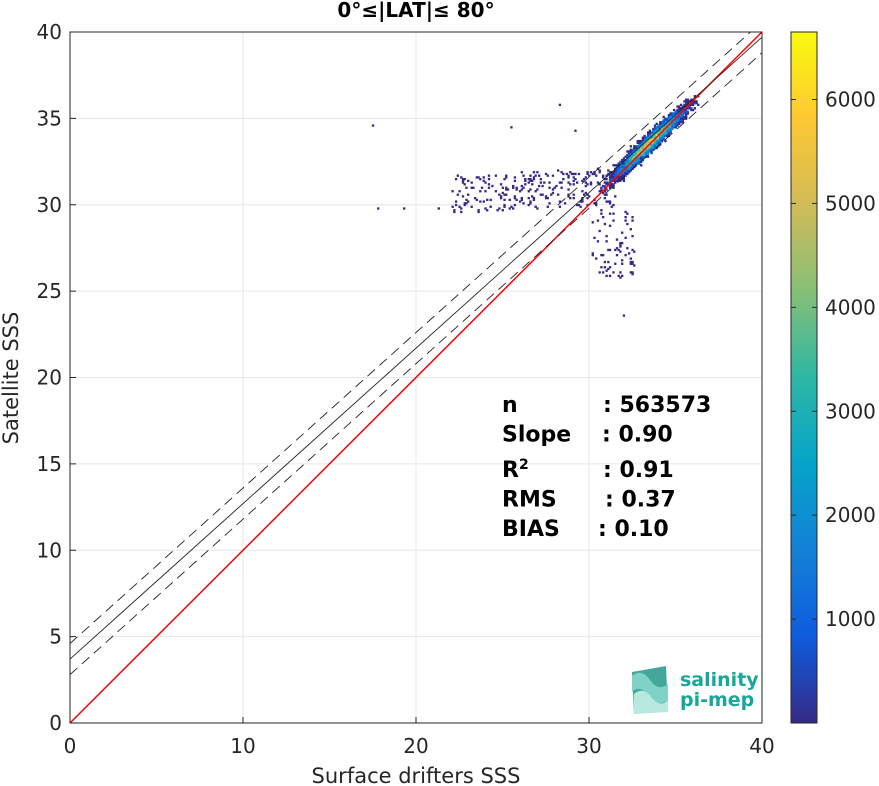 The height and width of the screenshot is (786, 879). I want to click on stat-value: : 0.37, so click(640, 500).